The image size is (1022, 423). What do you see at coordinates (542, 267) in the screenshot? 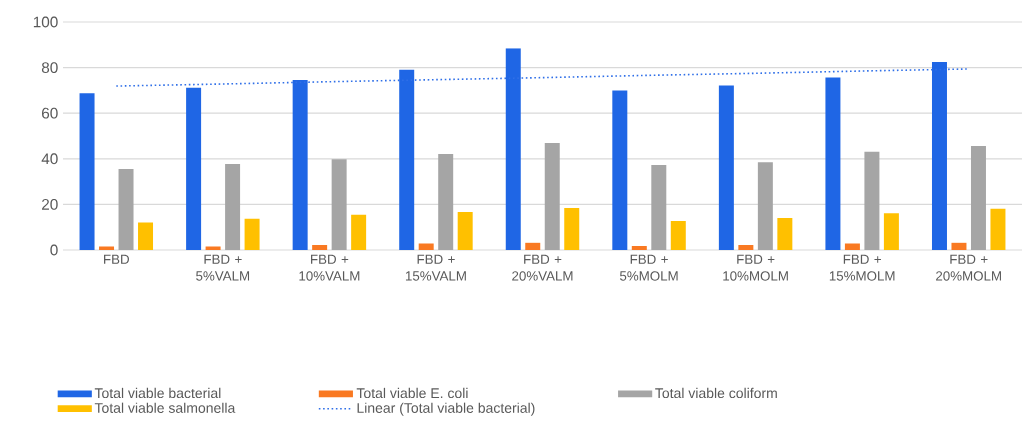
I see `x-tick-label: FBD + 20%VALM` at bounding box center [542, 267].